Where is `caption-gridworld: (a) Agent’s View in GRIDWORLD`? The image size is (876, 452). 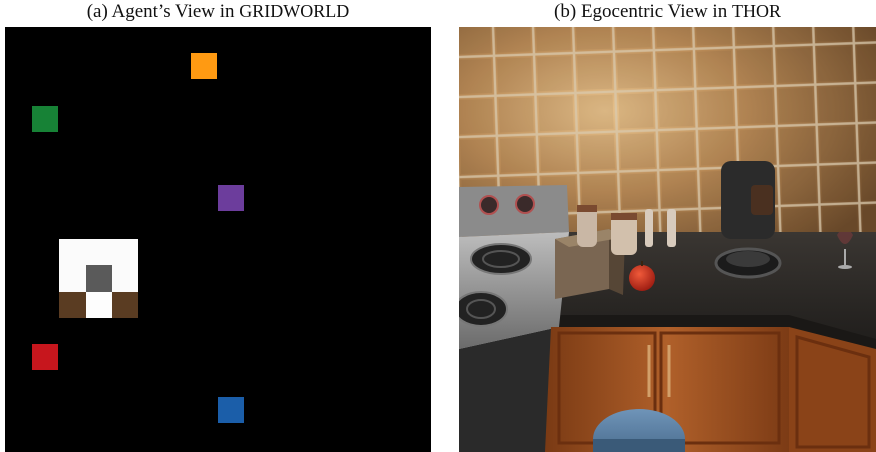
caption-gridworld: (a) Agent’s View in GRIDWORLD is located at coordinates (218, 11).